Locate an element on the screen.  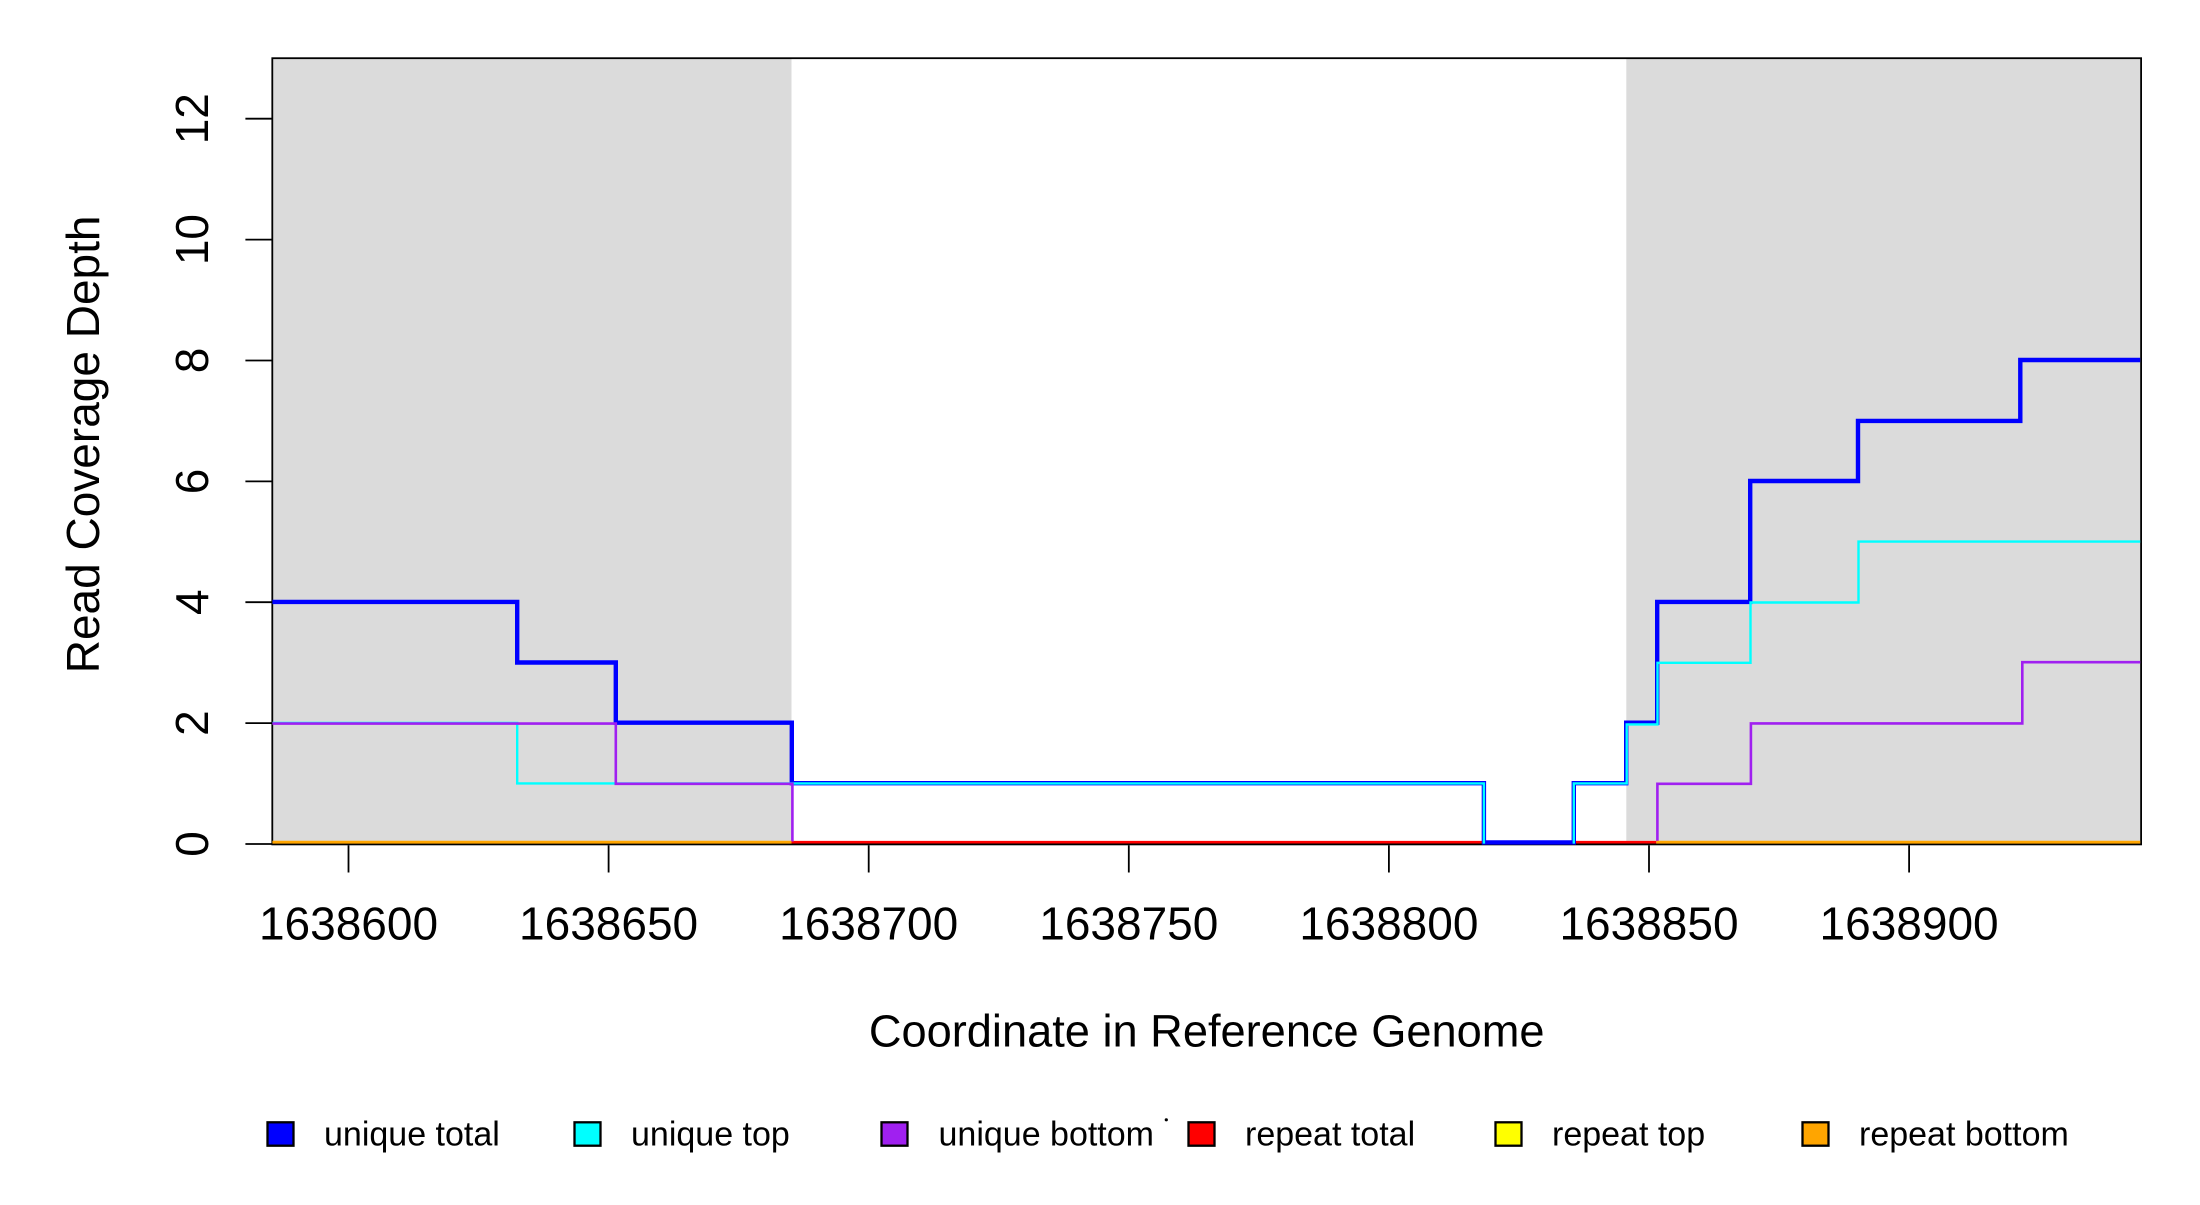
svg-text: repeat top is located at coordinates (1628, 1134).